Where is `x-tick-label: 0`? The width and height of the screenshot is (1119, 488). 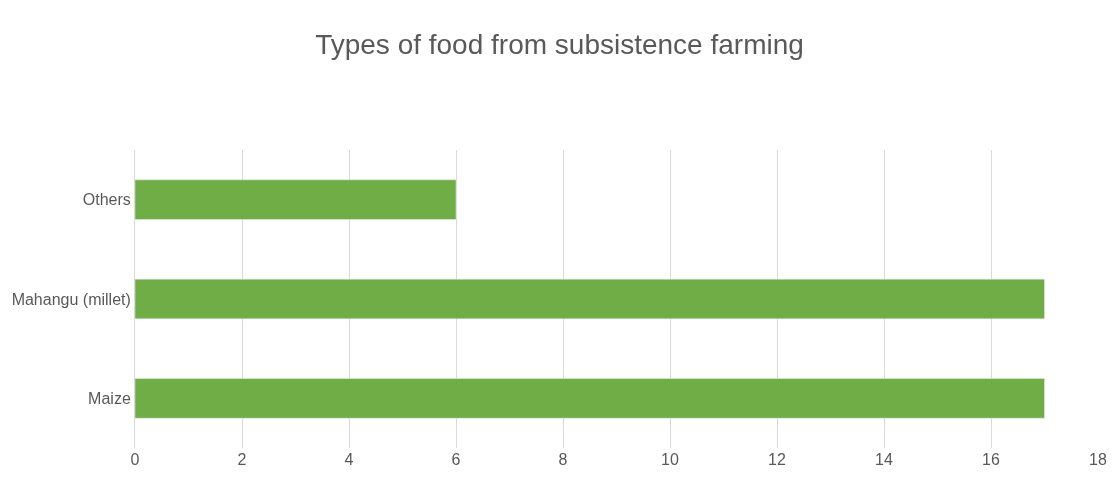 x-tick-label: 0 is located at coordinates (135, 459).